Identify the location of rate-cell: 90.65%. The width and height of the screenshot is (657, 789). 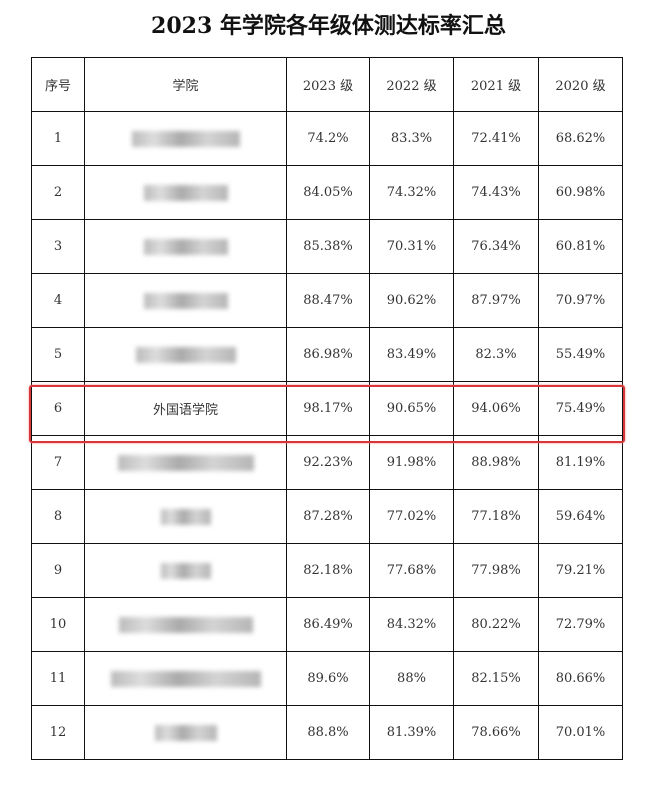
(411, 408).